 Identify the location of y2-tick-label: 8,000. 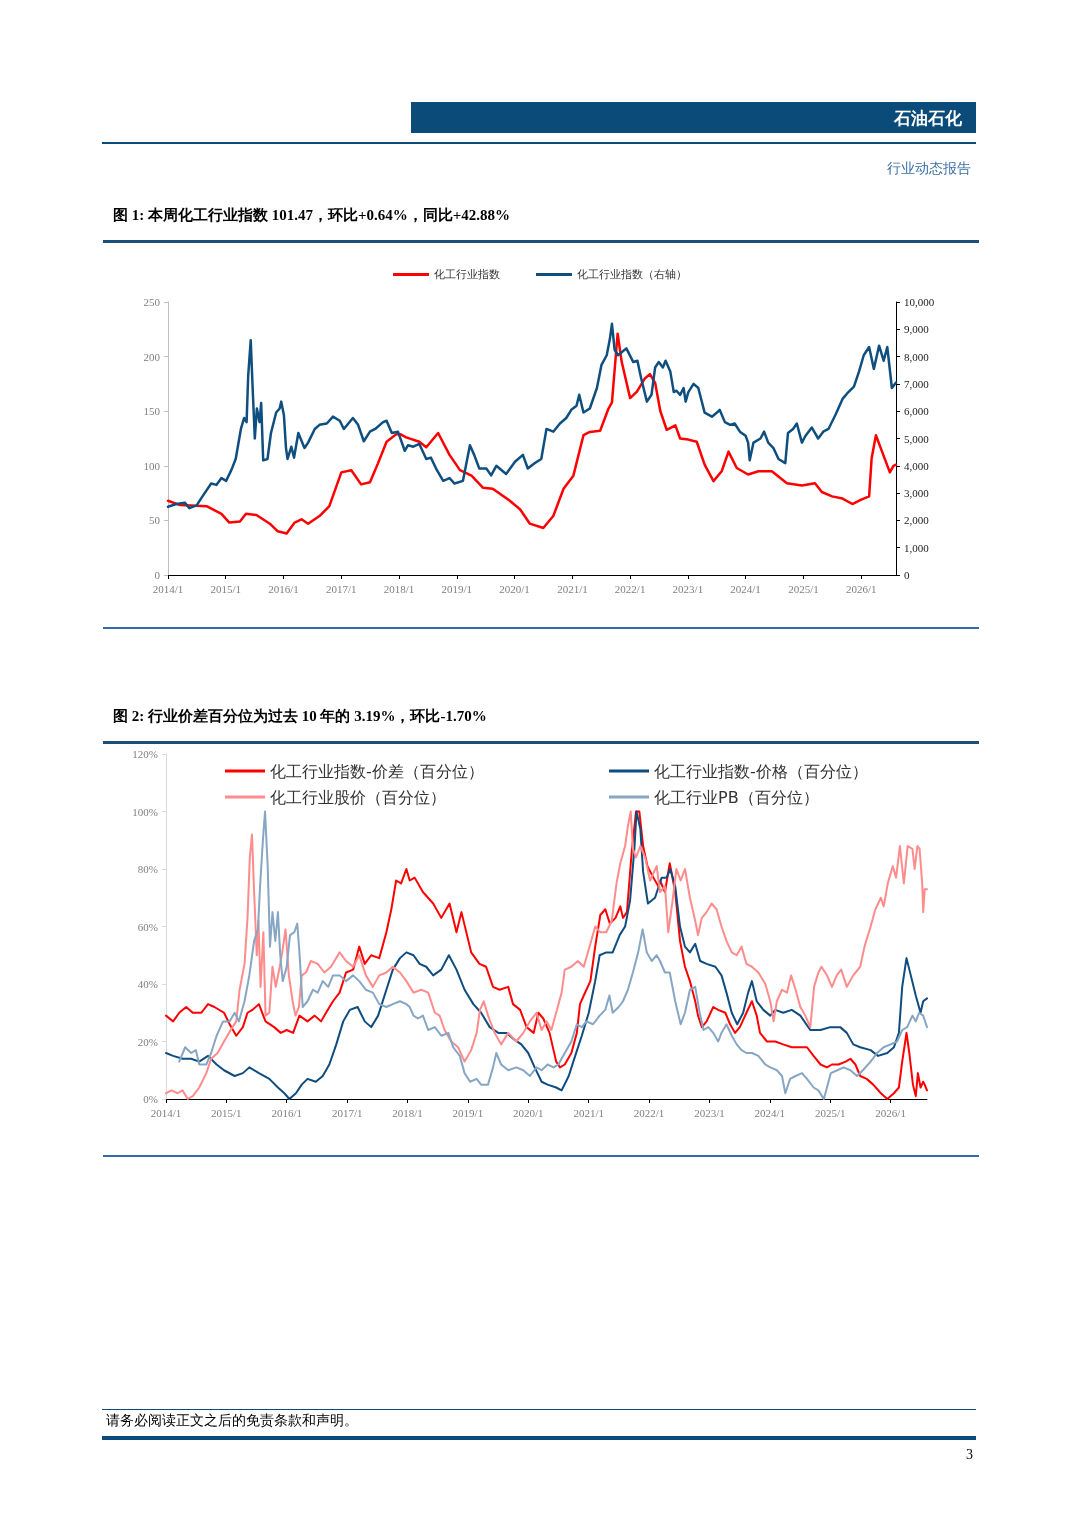
(917, 356).